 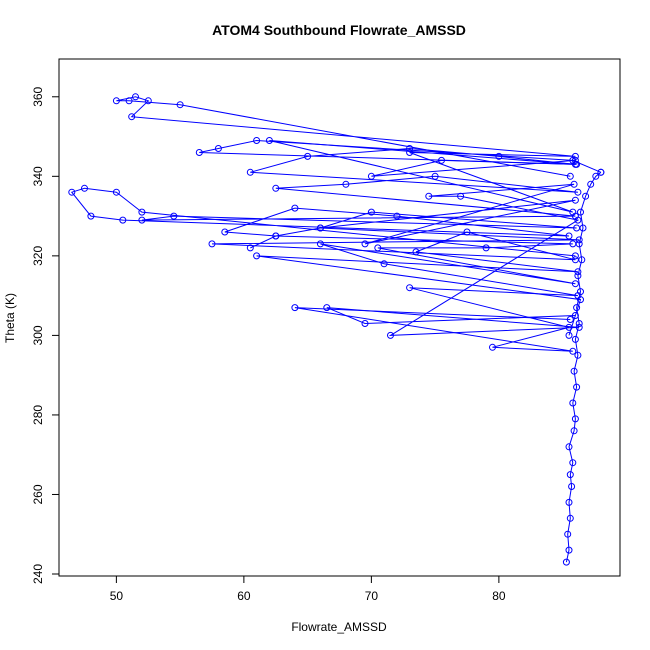 I want to click on chart-title: ATOM4 Southbound Flowrate_AMSSD, so click(x=339, y=30).